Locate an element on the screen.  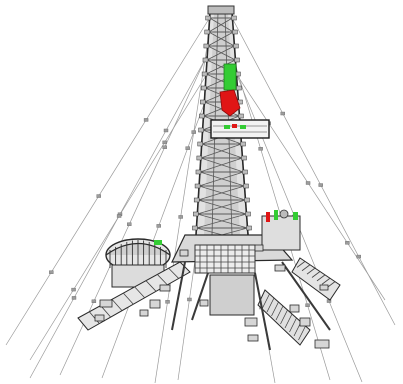
top-drive-green-marker is located at coordinates (230, 77).